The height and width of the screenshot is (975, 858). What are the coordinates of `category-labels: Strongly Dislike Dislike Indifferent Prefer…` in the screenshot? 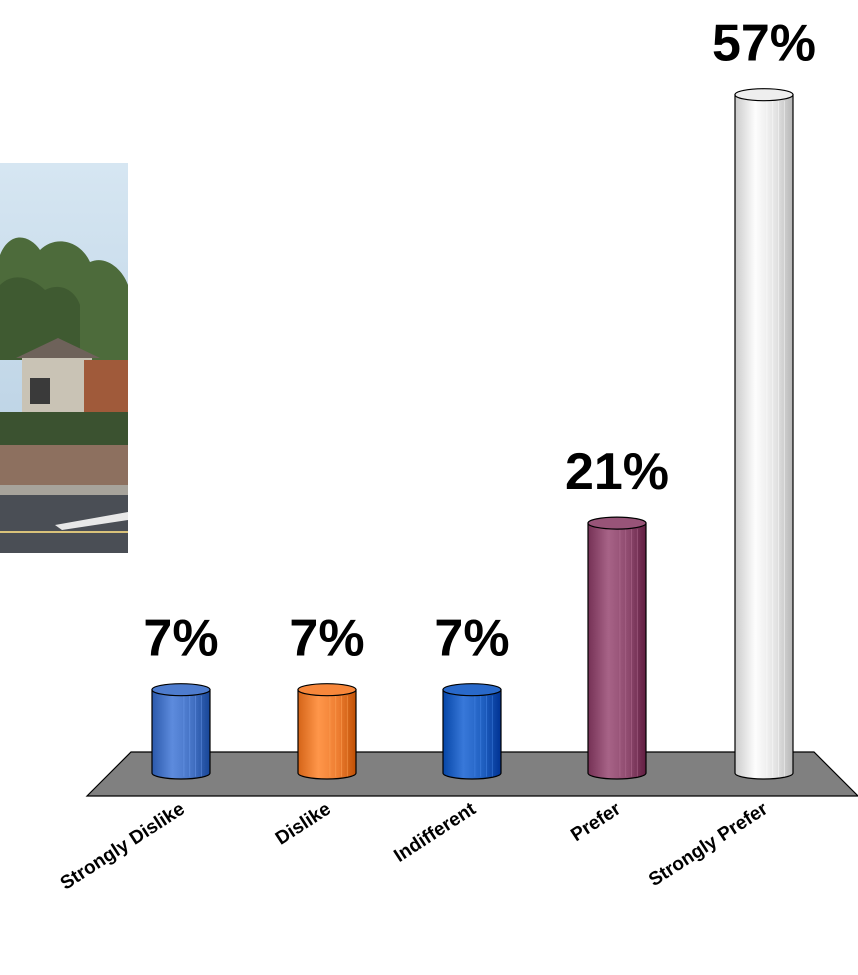 It's located at (414, 846).